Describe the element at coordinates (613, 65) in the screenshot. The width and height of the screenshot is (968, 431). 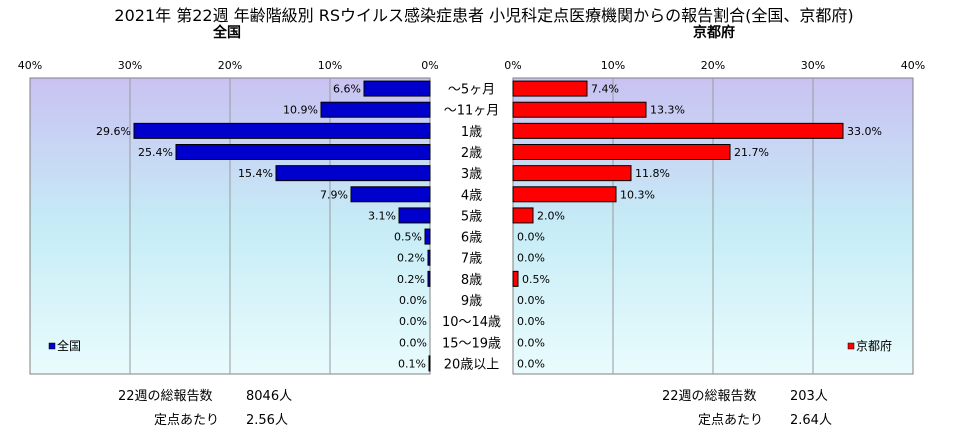
I see `right-tick-label: 10%` at that location.